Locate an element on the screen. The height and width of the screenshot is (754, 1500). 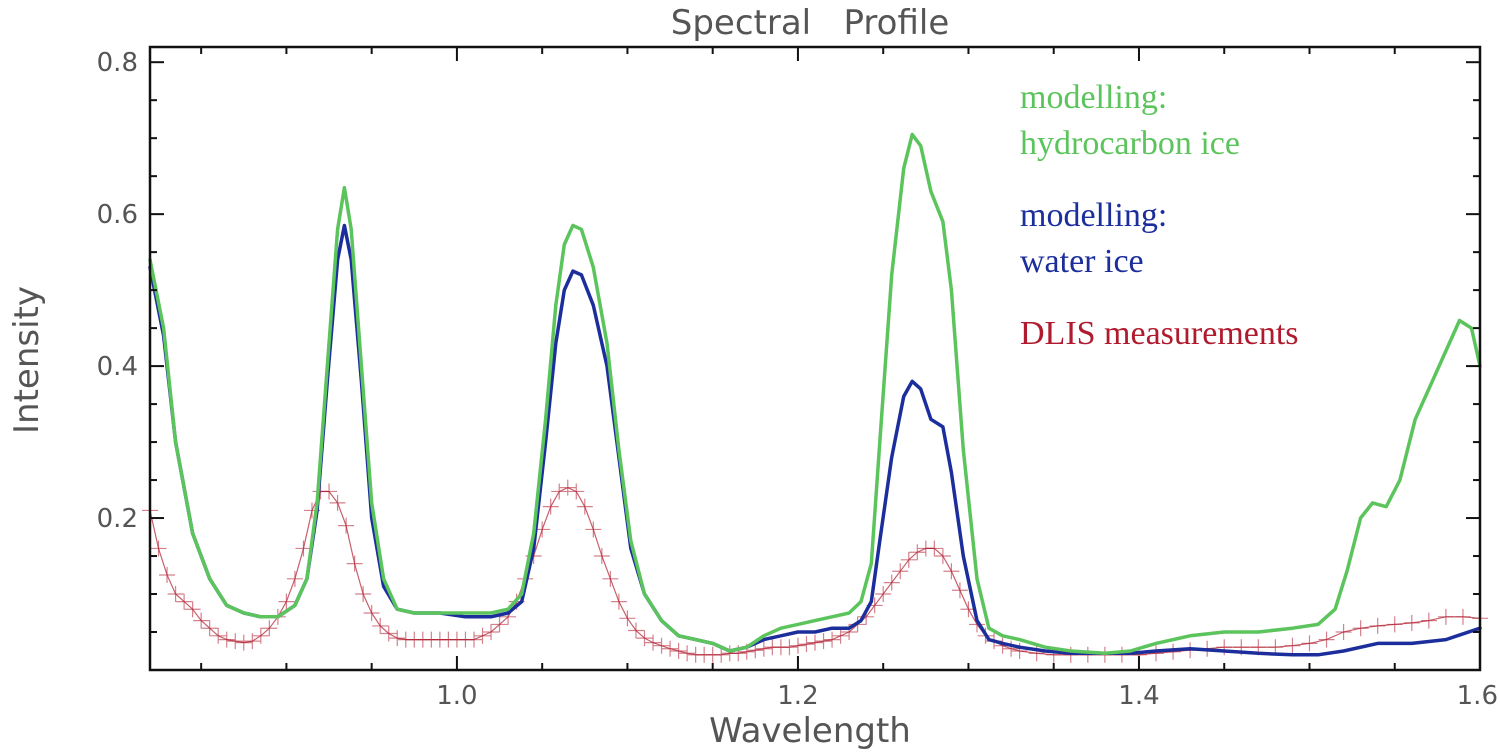
legend-entry-0: modelling: is located at coordinates (1093, 97).